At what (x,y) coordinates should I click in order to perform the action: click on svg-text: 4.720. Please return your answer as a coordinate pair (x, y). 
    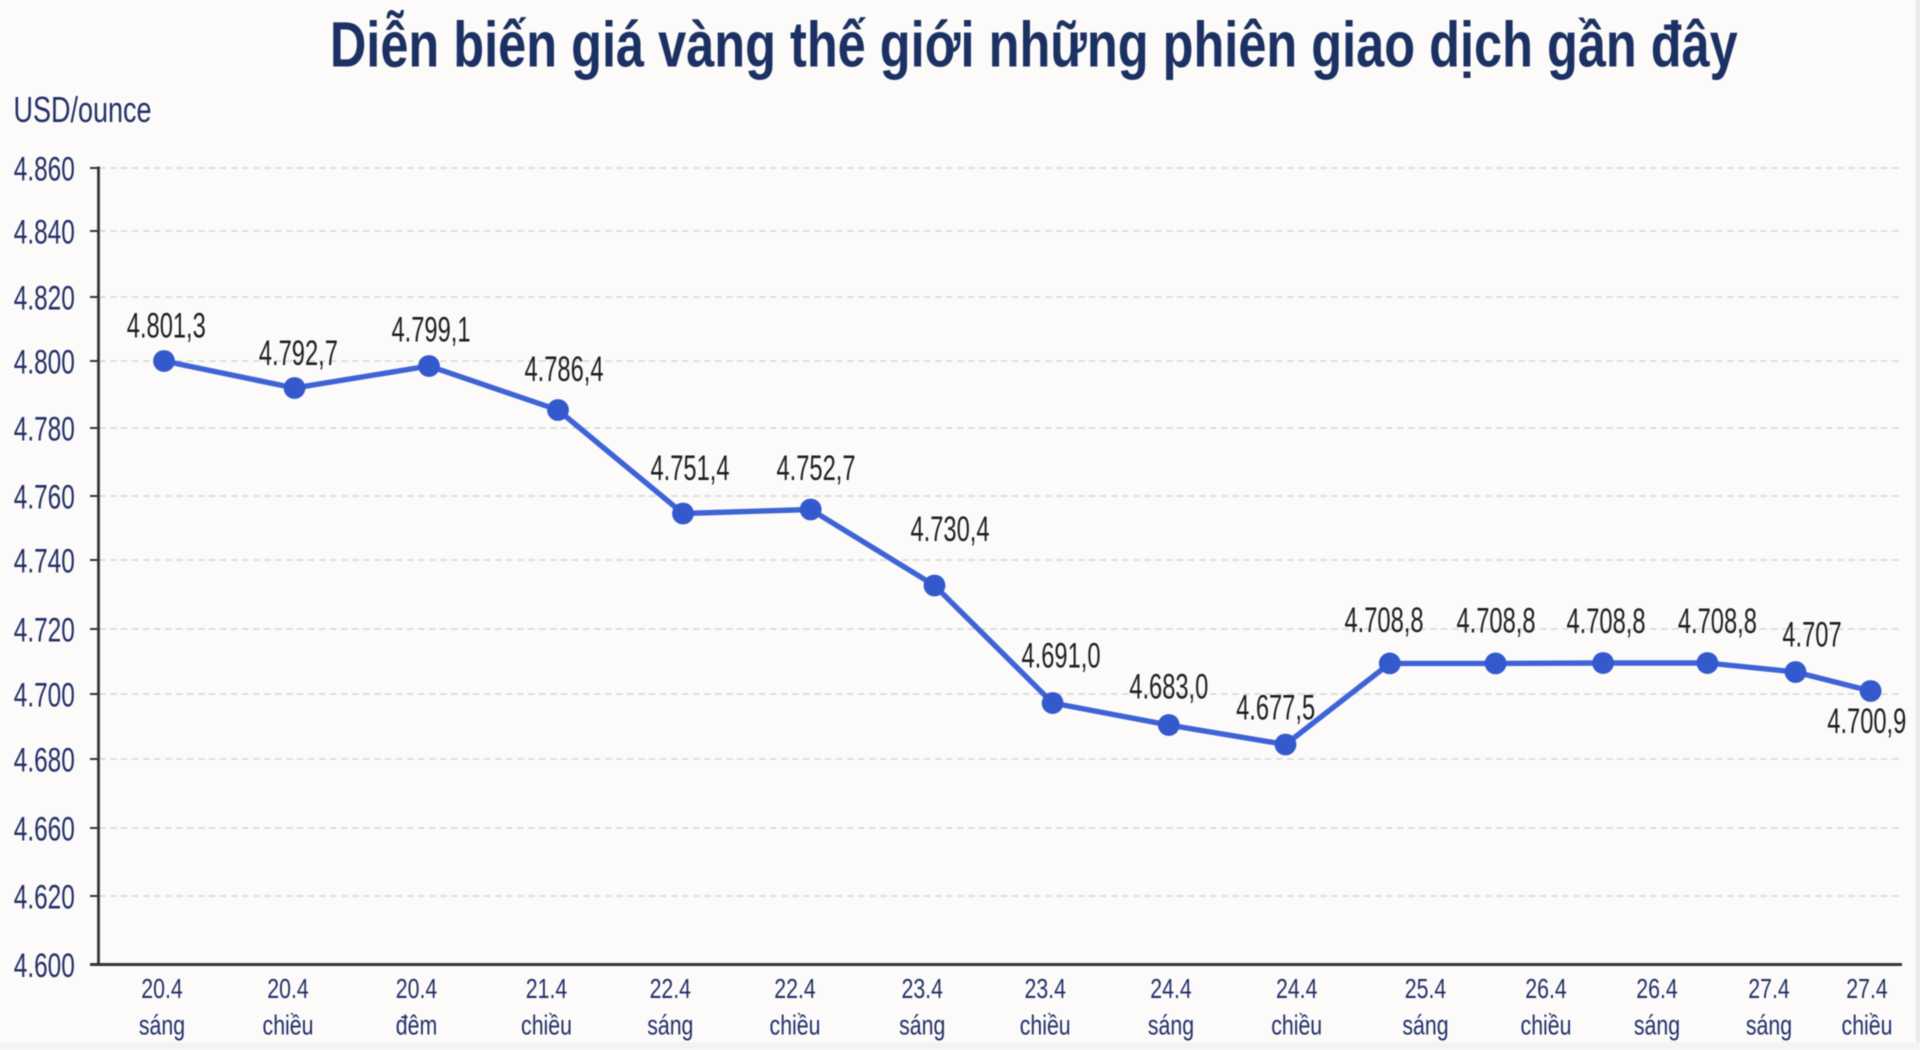
    Looking at the image, I should click on (44, 630).